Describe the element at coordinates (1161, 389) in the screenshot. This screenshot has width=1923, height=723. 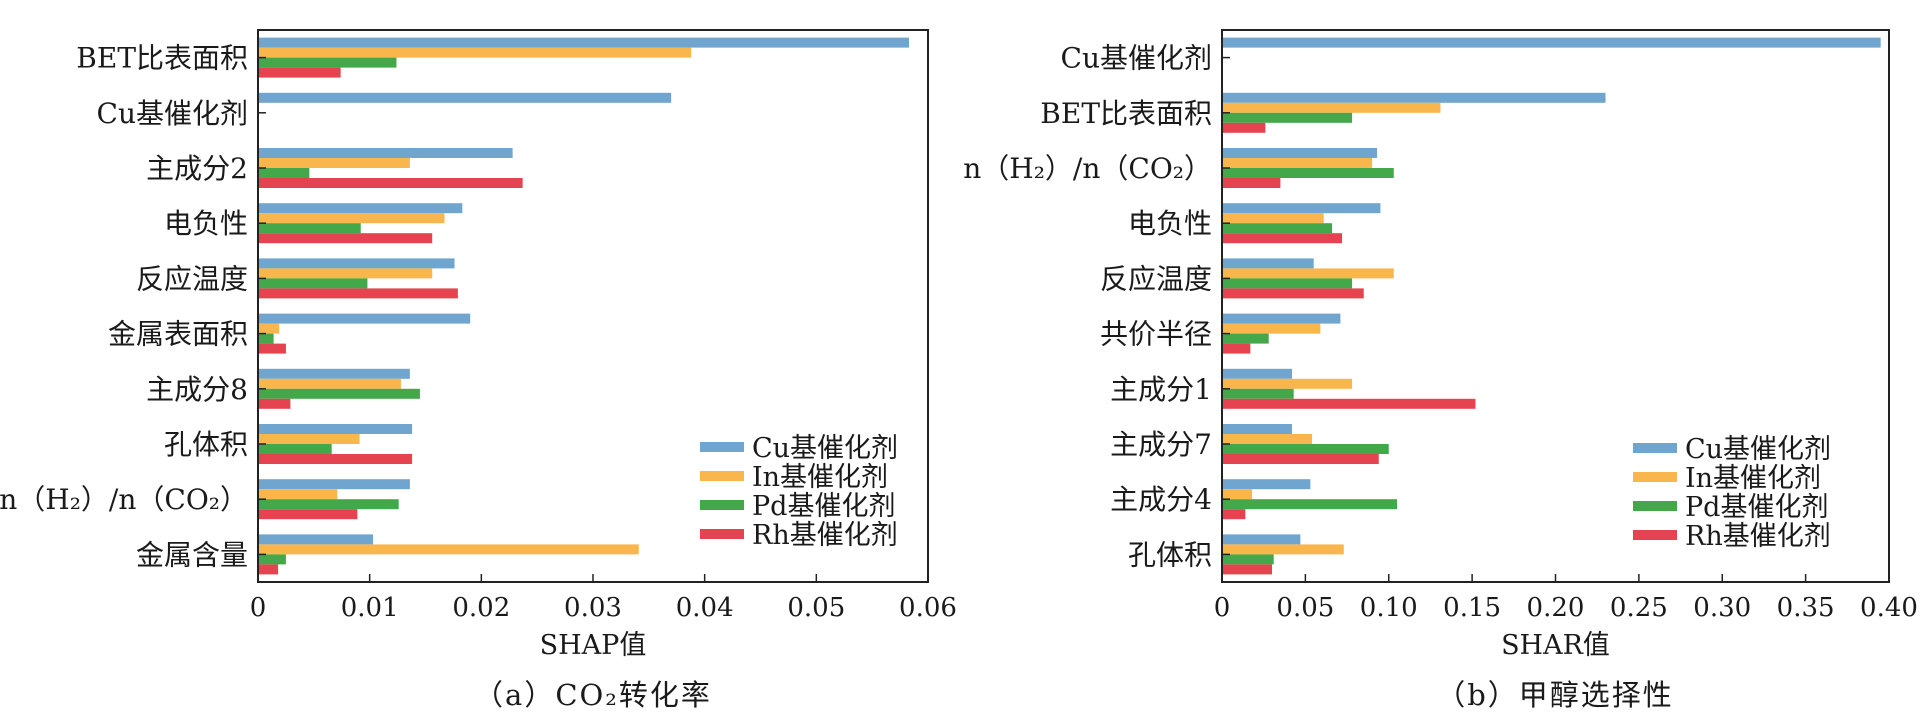
I see `b-category-label: 主成分1` at that location.